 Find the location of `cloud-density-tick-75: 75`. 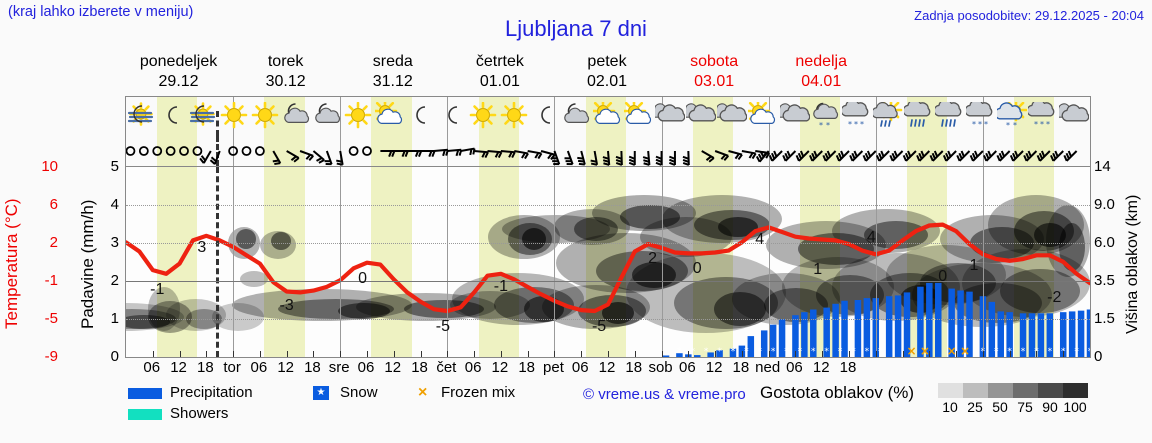

cloud-density-tick-75: 75 is located at coordinates (1025, 407).